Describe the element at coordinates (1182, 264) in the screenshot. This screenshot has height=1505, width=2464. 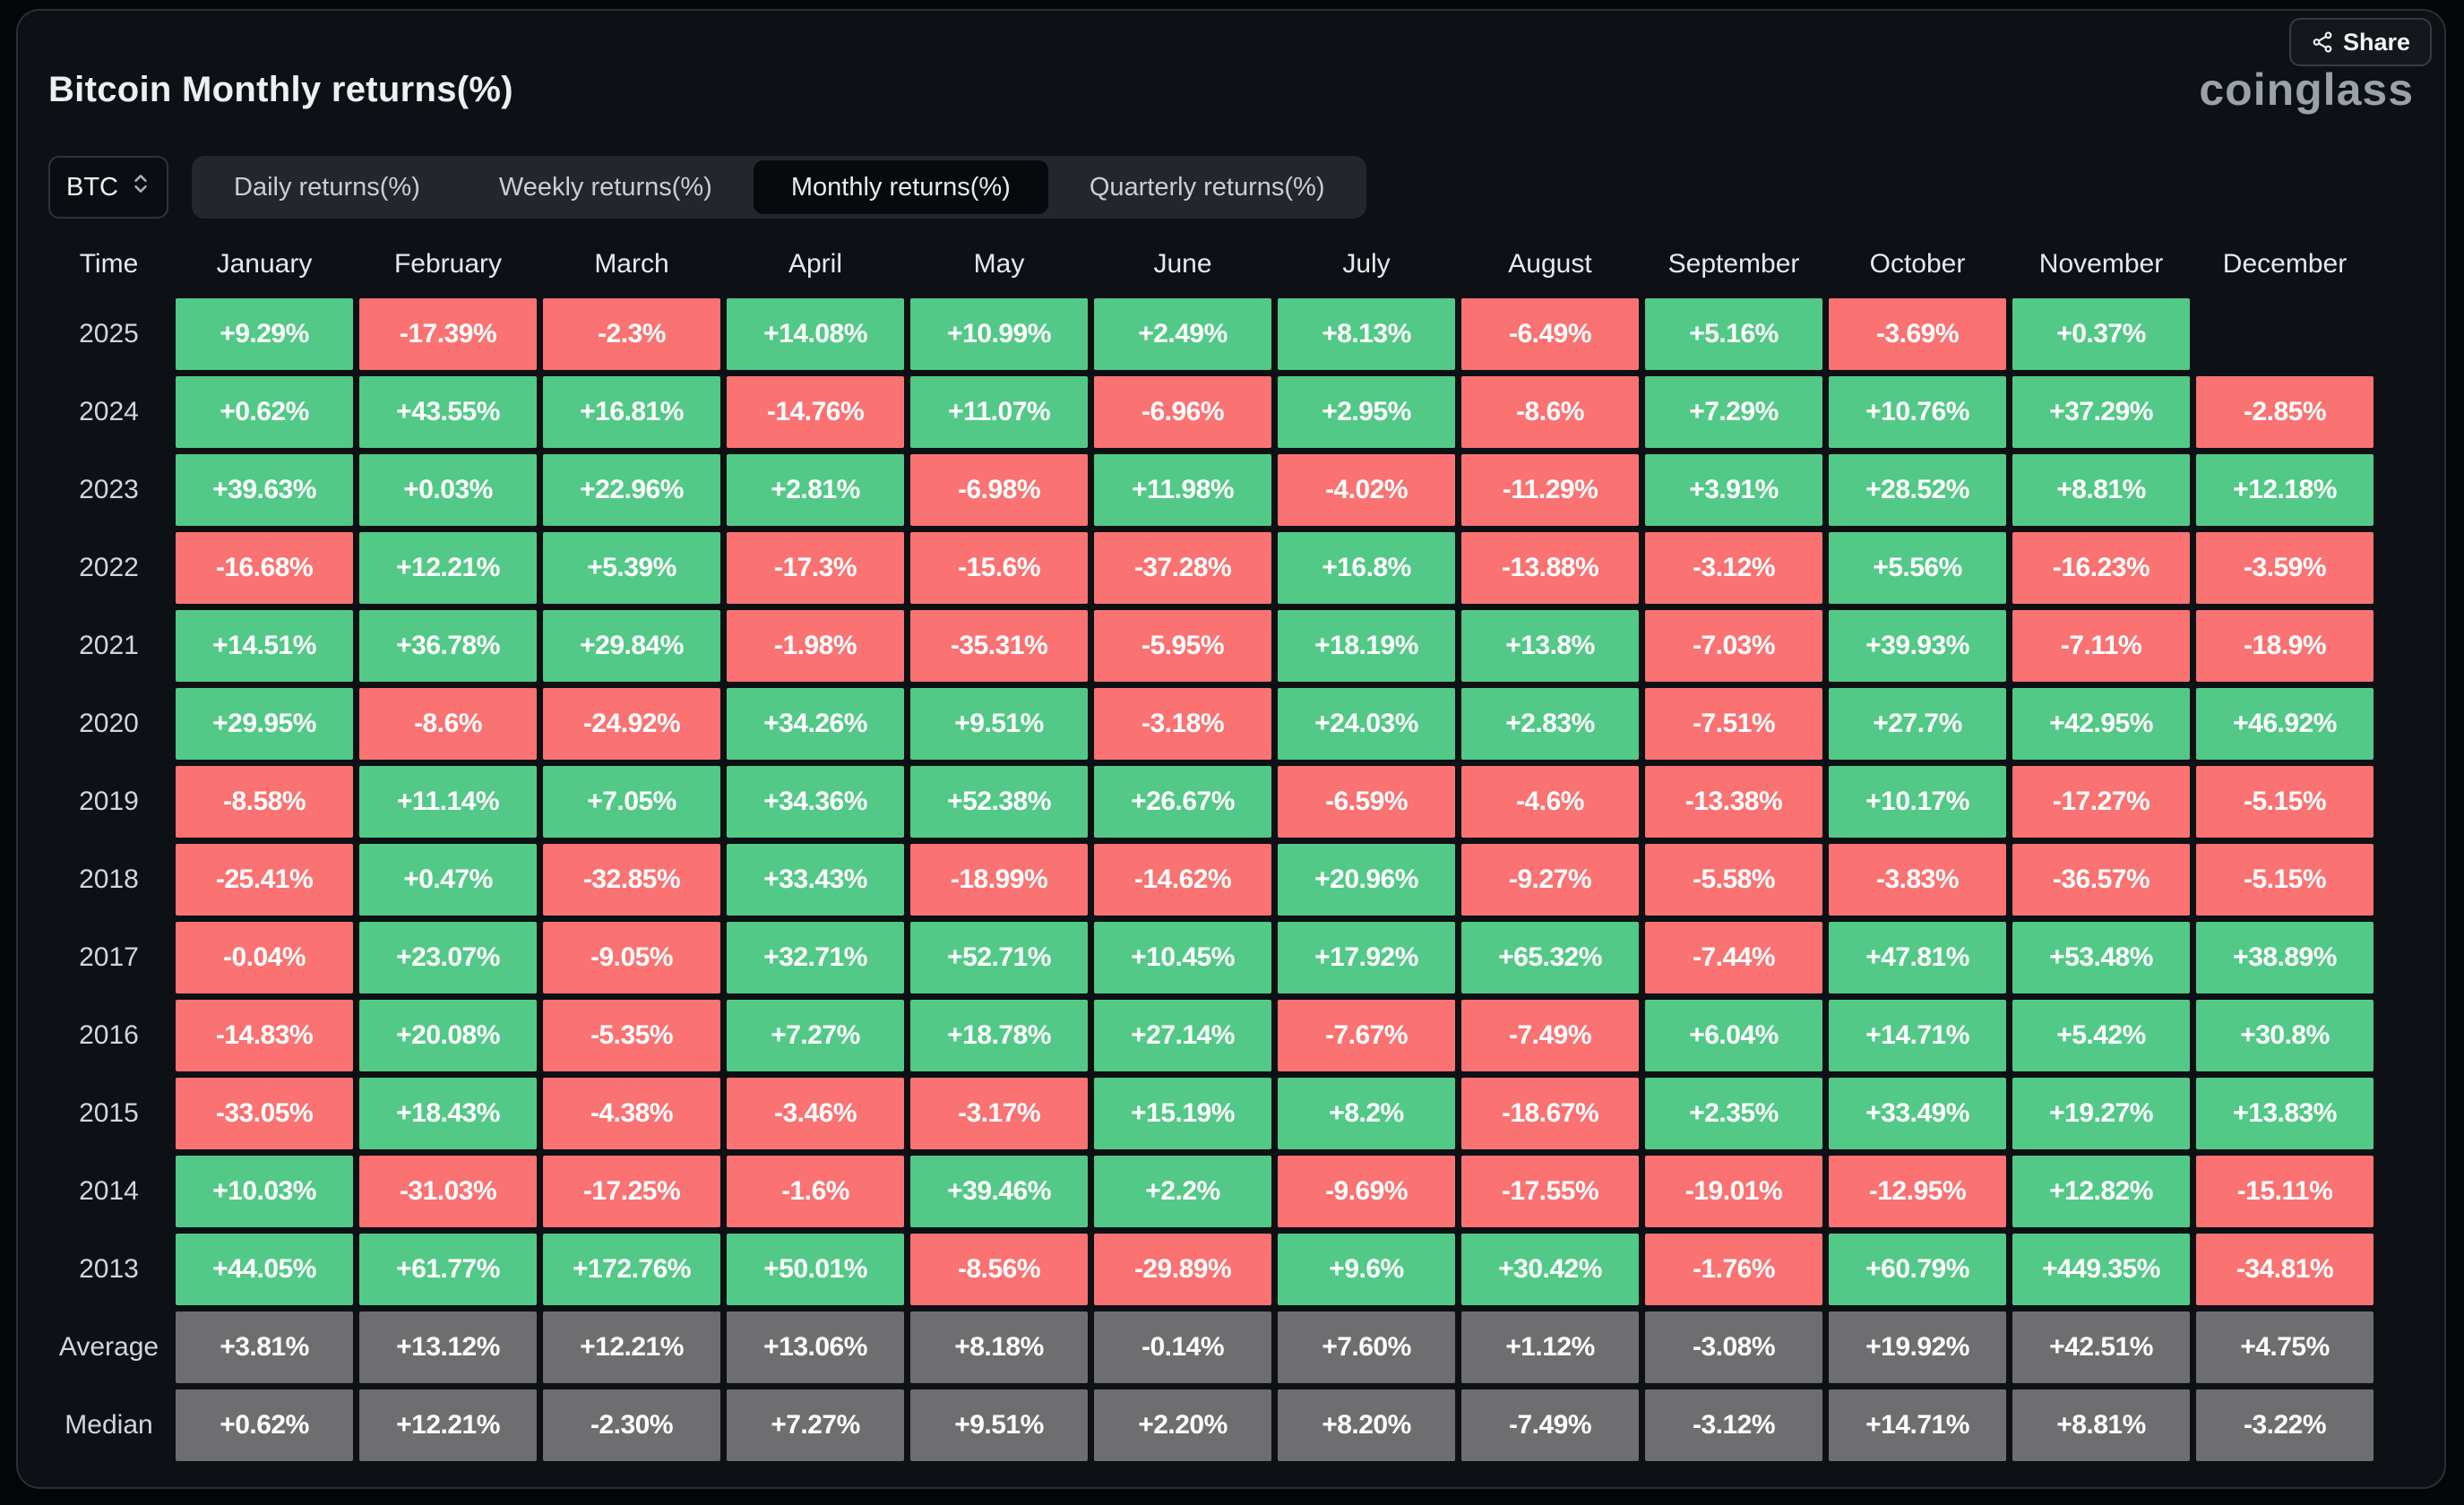
I see `month-header: June` at that location.